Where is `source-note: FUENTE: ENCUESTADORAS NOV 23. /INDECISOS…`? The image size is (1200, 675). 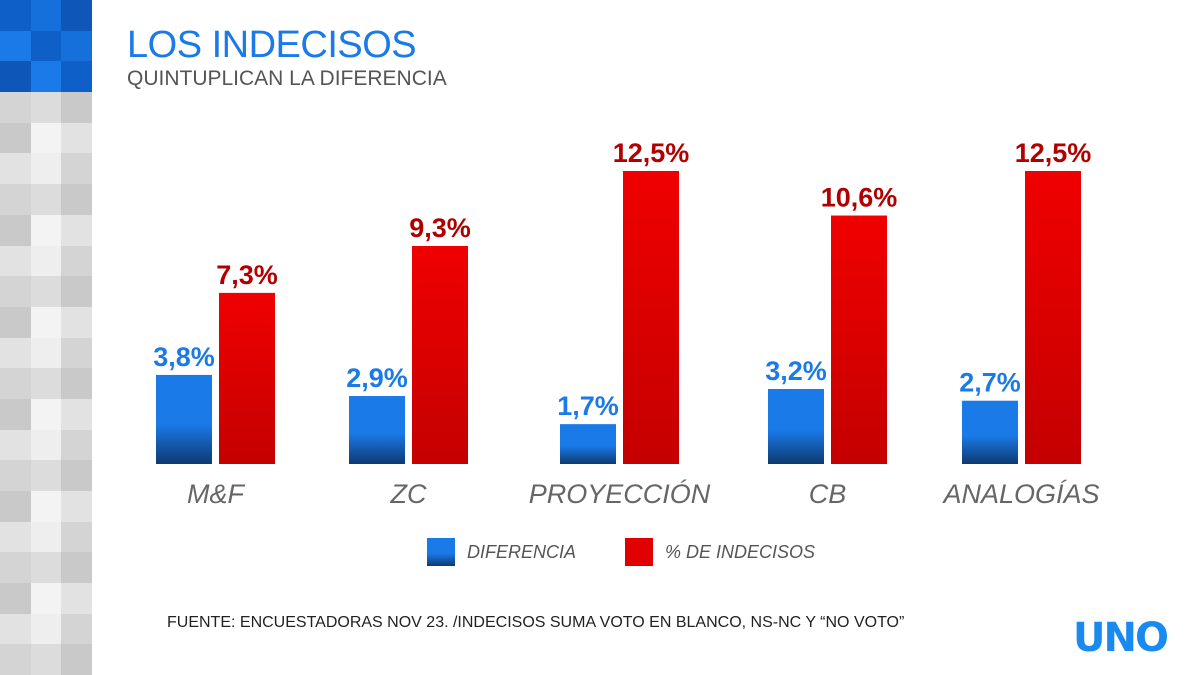 source-note: FUENTE: ENCUESTADORAS NOV 23. /INDECISOS… is located at coordinates (536, 622).